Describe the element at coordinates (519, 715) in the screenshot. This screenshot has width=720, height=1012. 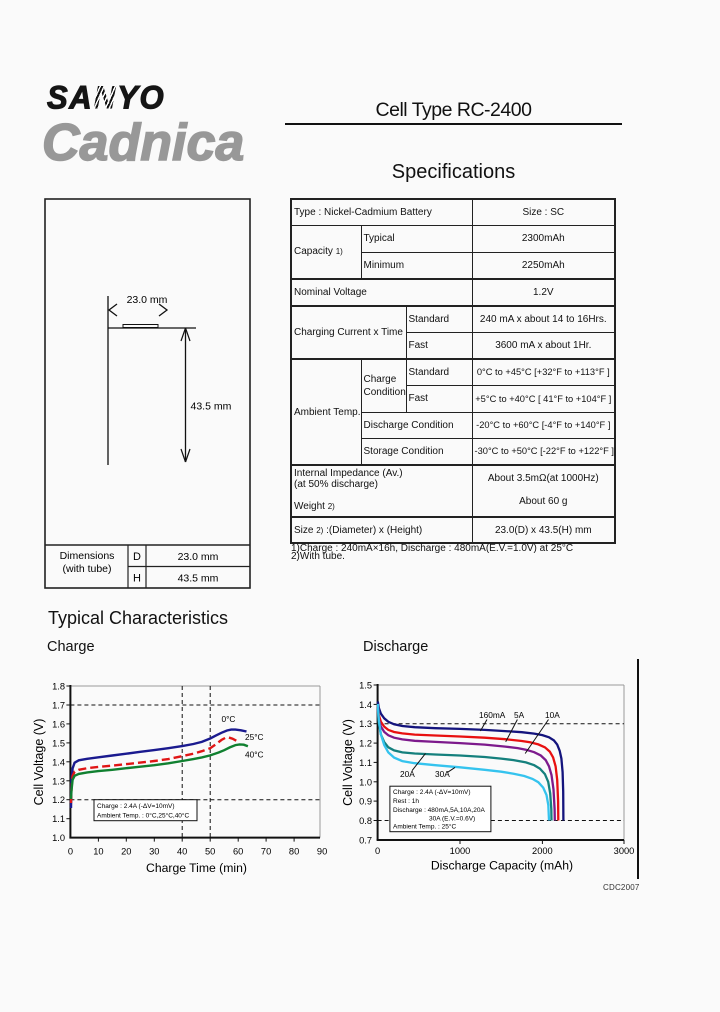
I see `svg-text: 5A` at that location.